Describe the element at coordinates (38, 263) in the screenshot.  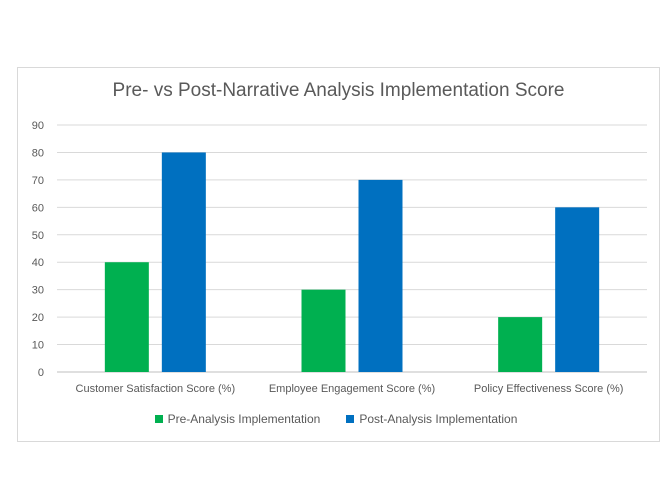
I see `y-tick-label: 40` at that location.